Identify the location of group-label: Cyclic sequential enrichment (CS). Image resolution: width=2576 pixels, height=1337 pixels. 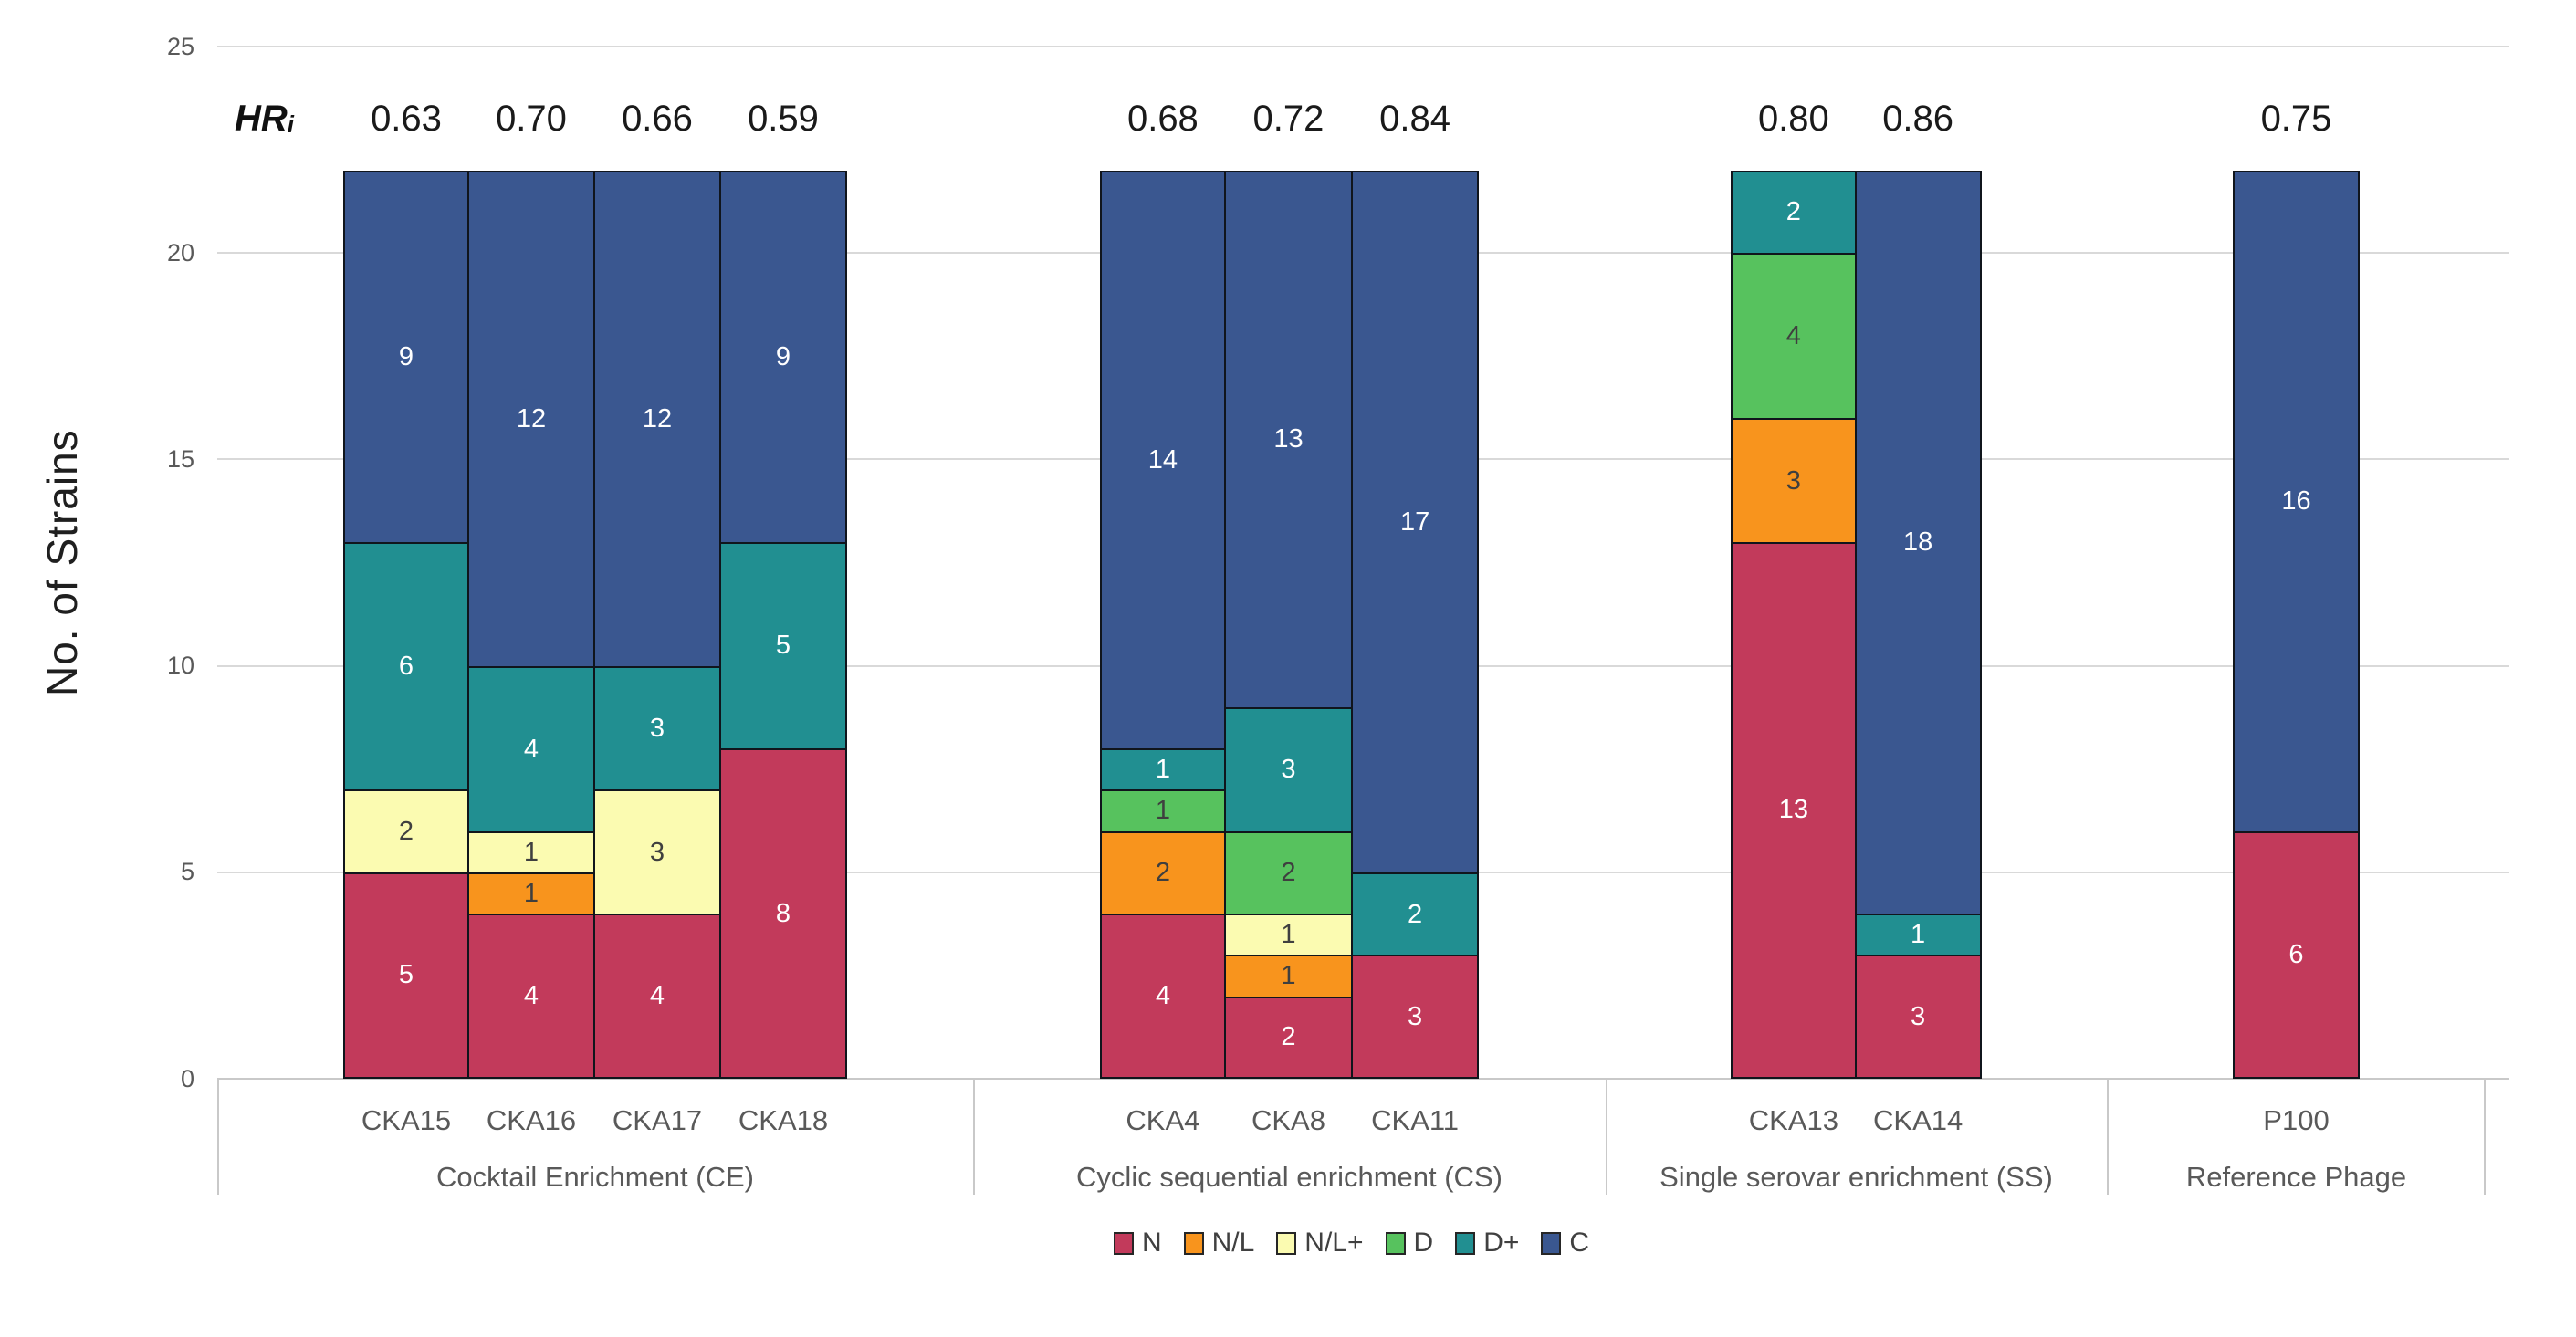
(1289, 1177).